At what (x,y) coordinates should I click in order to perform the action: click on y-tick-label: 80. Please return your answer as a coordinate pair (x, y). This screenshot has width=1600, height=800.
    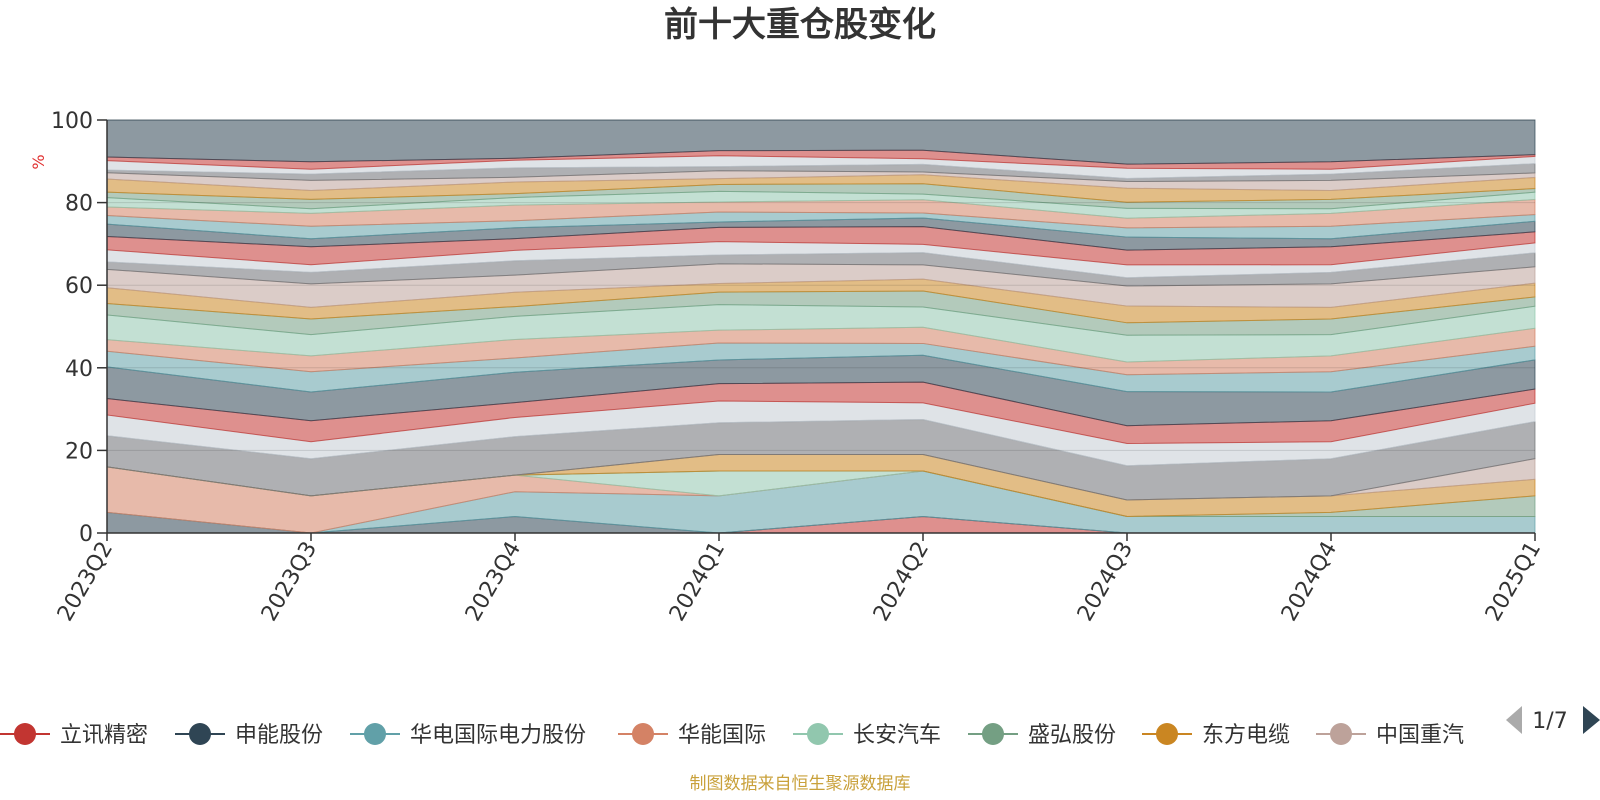
    Looking at the image, I should click on (79, 204).